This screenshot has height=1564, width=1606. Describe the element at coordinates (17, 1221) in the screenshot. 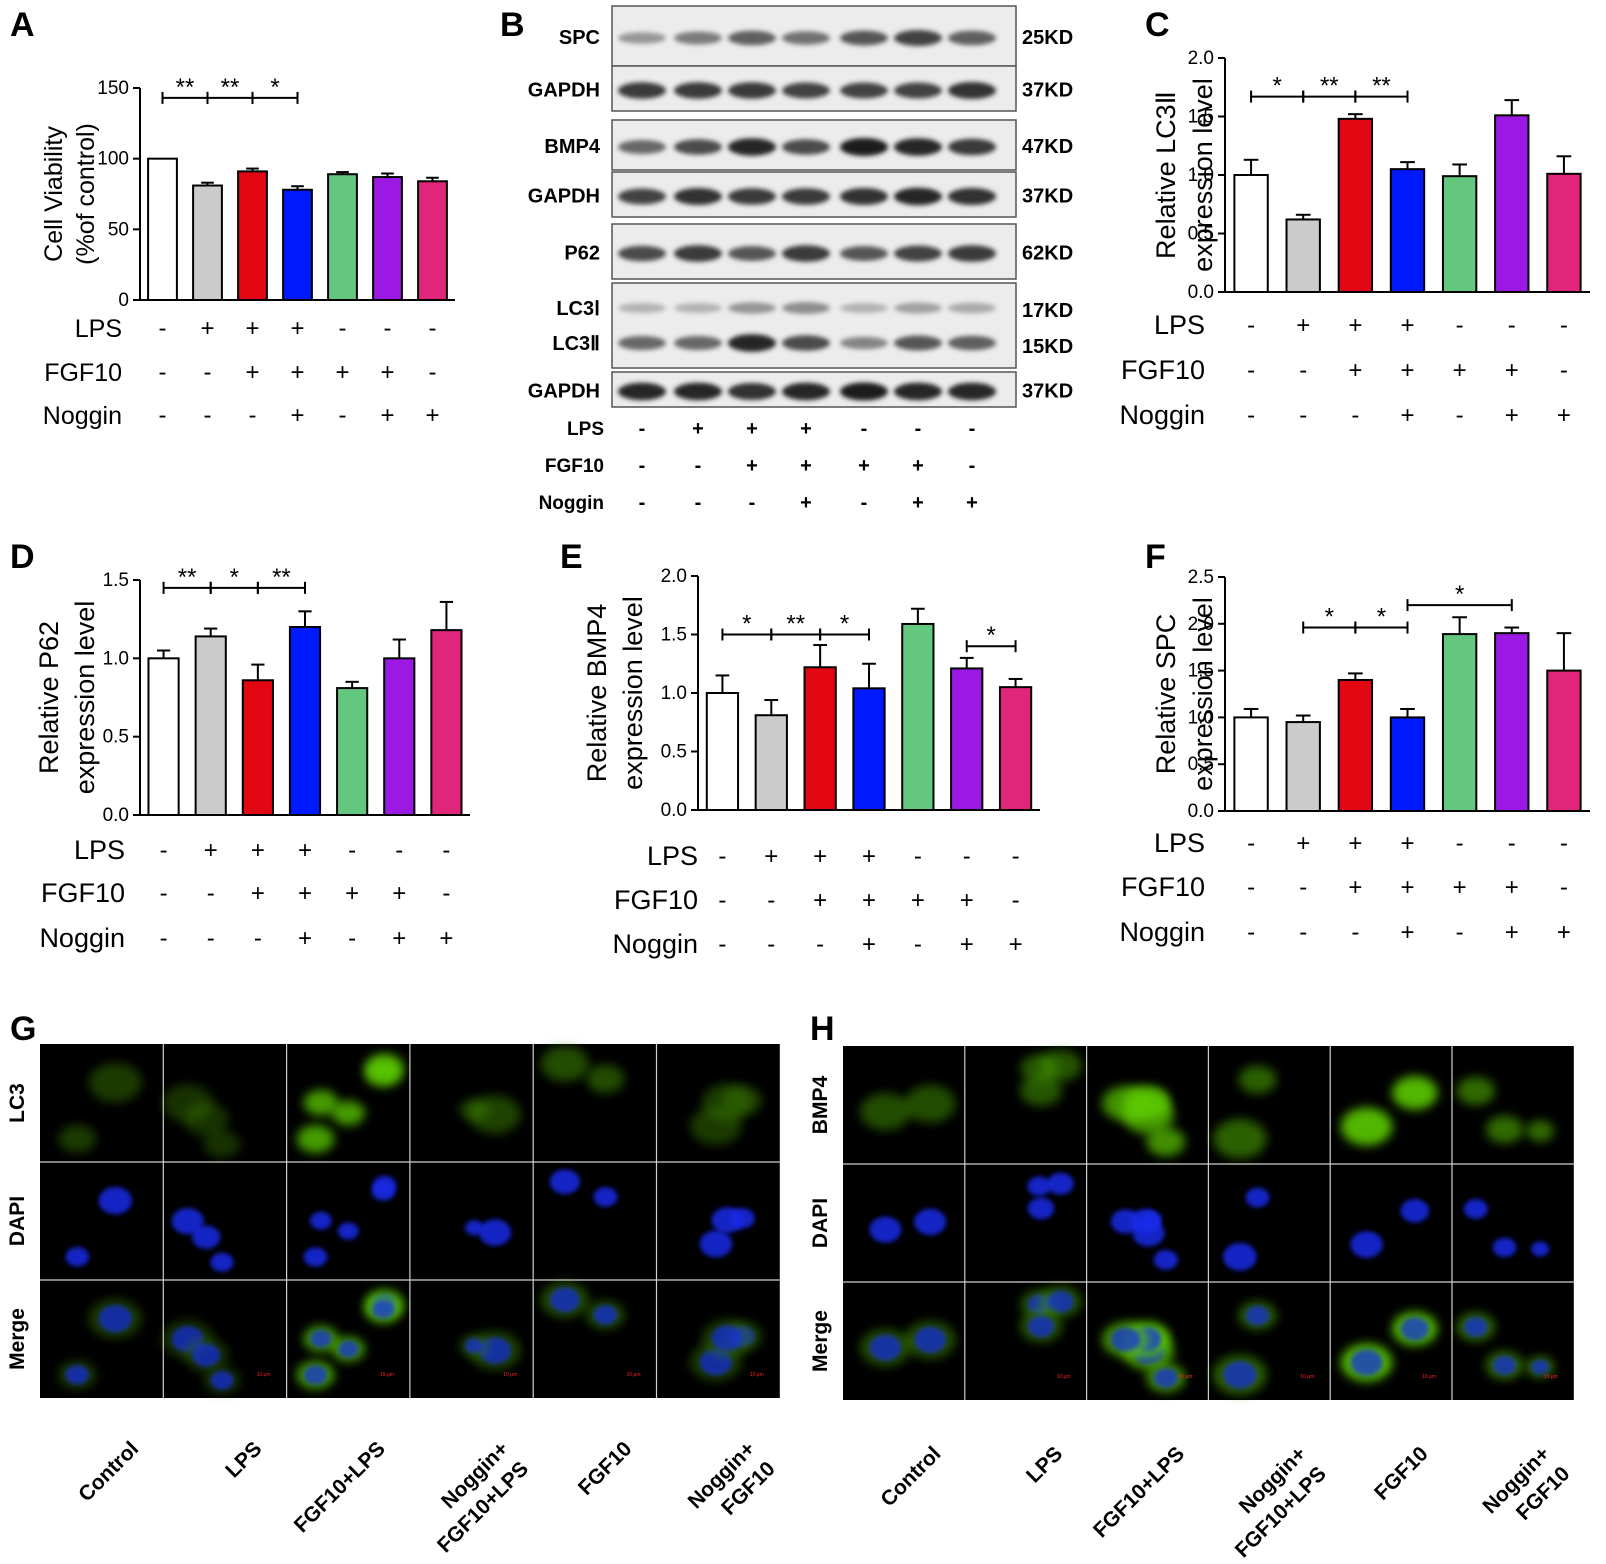

I see `micrograph-row-label: DAPI` at that location.